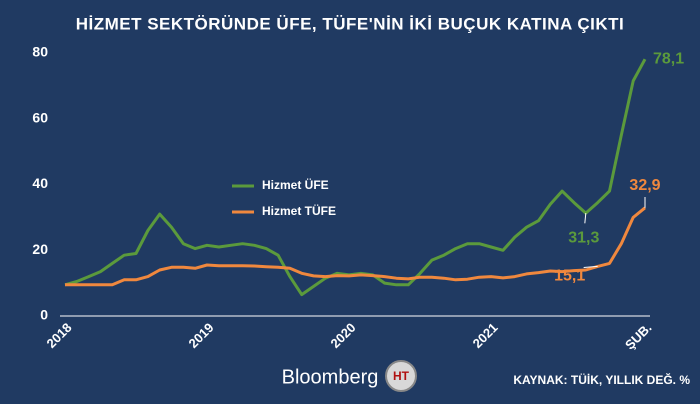 This screenshot has width=700, height=404. What do you see at coordinates (299, 210) in the screenshot?
I see `legend-label: Hizmet TÜFE` at bounding box center [299, 210].